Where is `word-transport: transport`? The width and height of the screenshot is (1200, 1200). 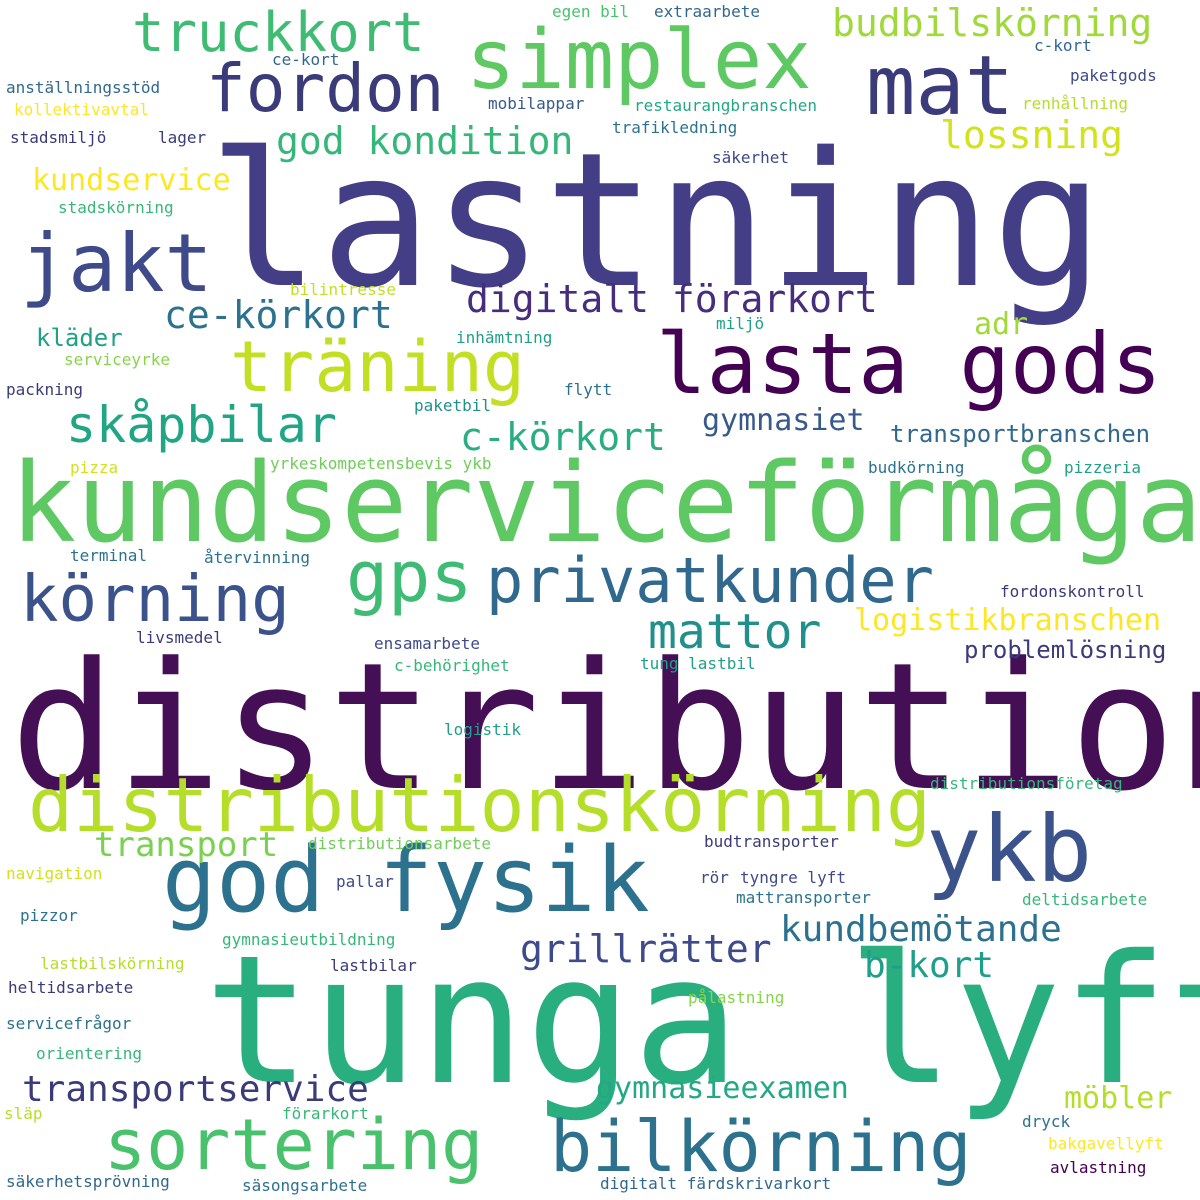 word-transport: transport is located at coordinates (186, 845).